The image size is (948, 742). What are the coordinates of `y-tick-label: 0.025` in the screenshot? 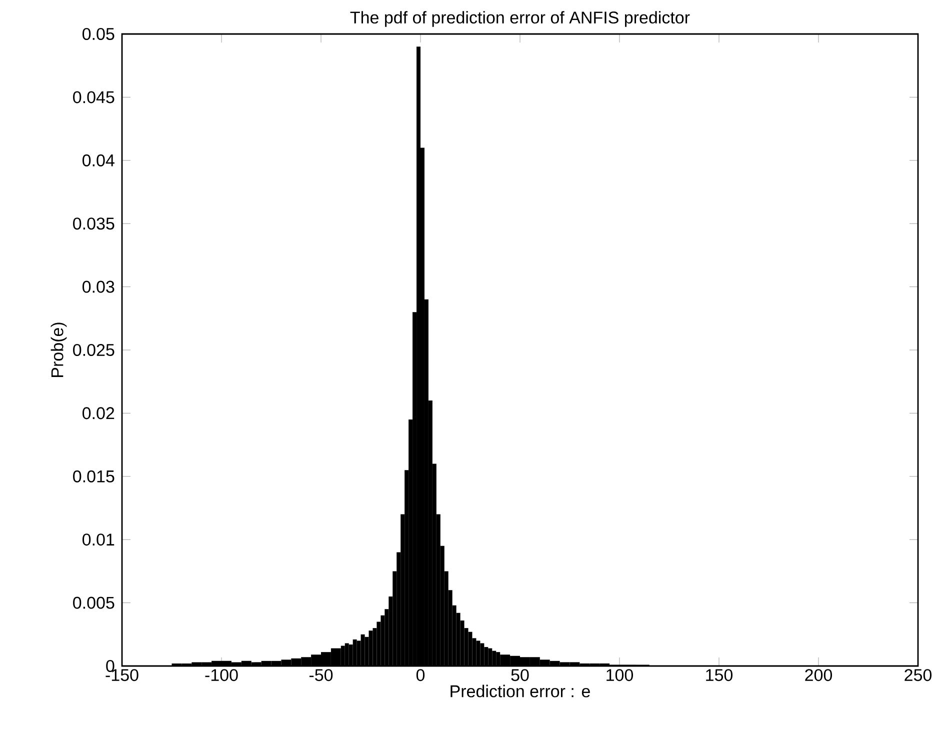 It's located at (93, 350).